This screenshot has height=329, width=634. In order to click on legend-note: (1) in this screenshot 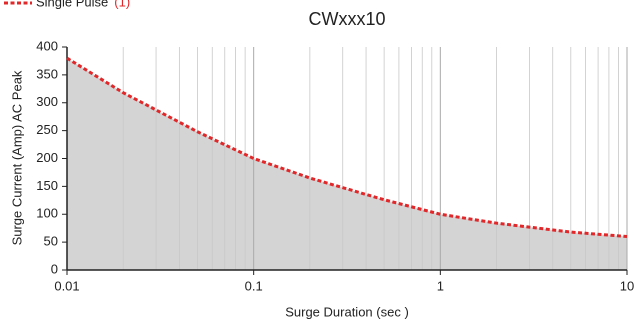, I will do `click(122, 4)`.